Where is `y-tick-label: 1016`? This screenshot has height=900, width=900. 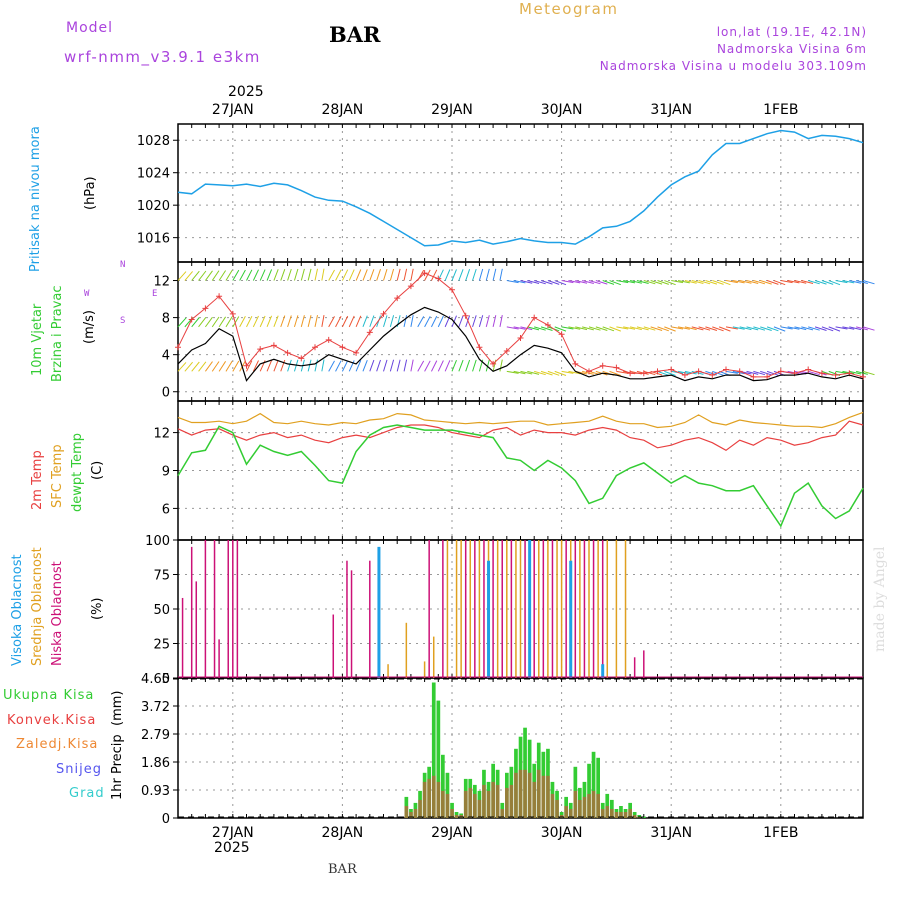 y-tick-label: 1016 is located at coordinates (153, 239).